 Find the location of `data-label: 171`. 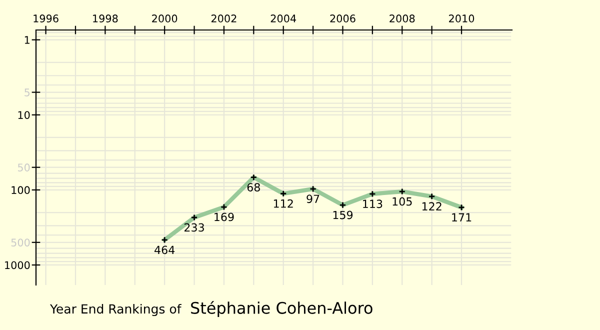

data-label: 171 is located at coordinates (462, 217).